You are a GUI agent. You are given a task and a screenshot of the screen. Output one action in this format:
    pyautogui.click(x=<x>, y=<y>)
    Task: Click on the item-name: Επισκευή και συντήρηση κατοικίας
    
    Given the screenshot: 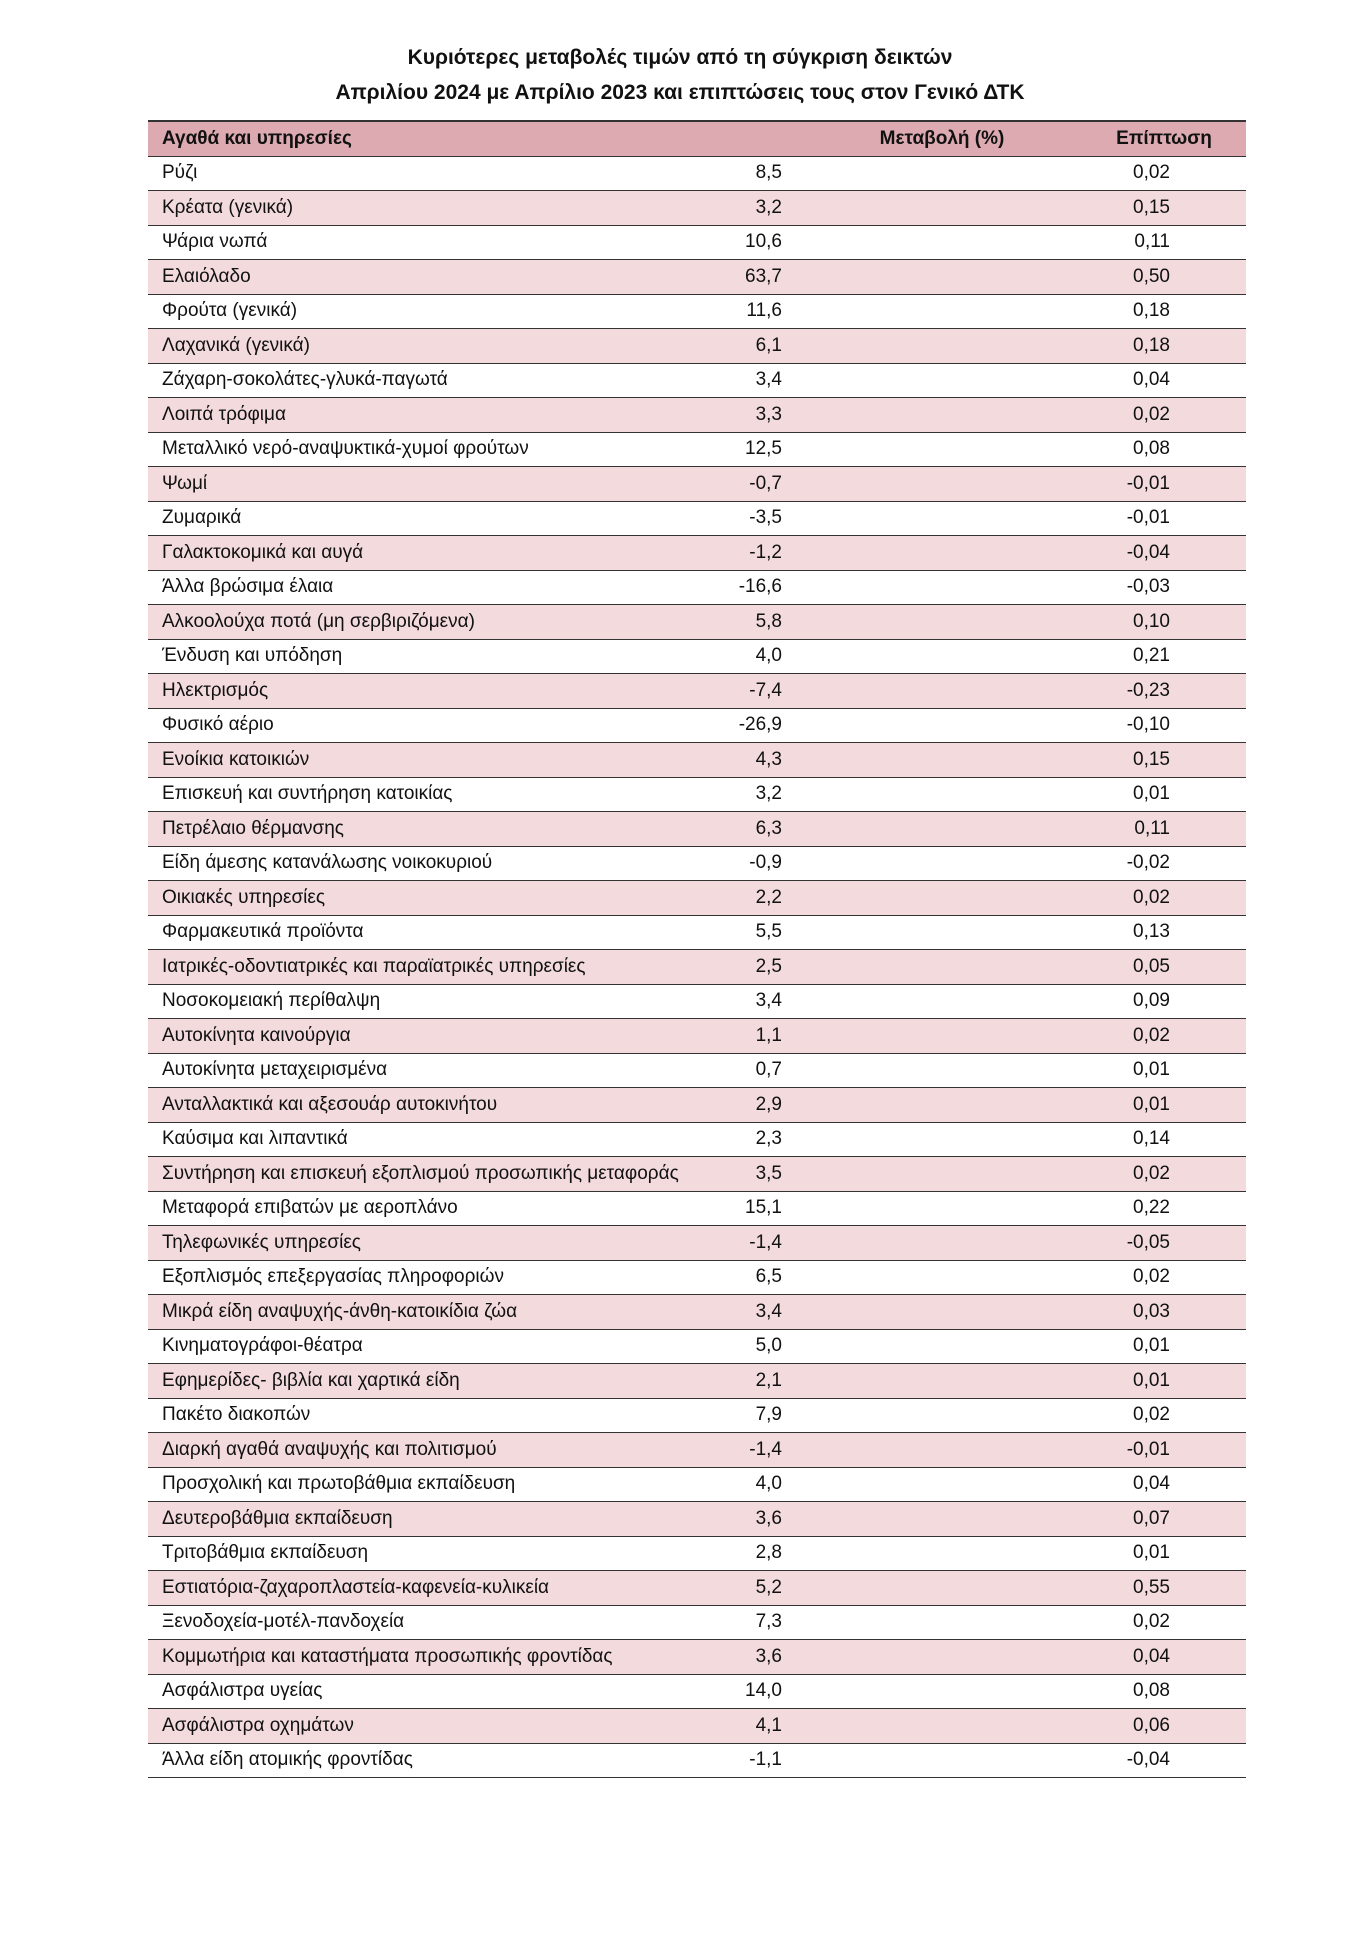 What is the action you would take?
    pyautogui.click(x=435, y=794)
    